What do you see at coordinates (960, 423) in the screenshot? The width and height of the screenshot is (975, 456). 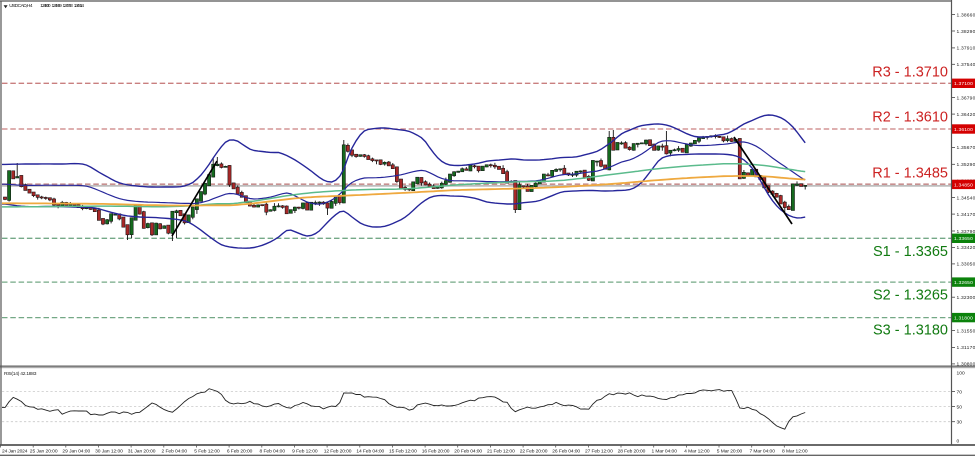 I see `svg-text: 30` at bounding box center [960, 423].